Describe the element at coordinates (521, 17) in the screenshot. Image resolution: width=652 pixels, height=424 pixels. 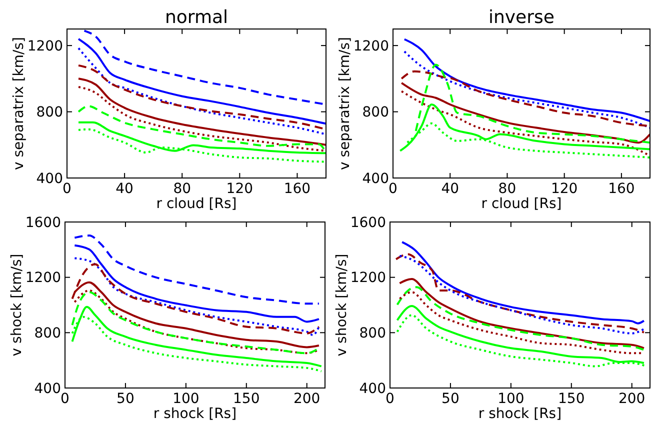
I see `chart-title: inverse` at that location.